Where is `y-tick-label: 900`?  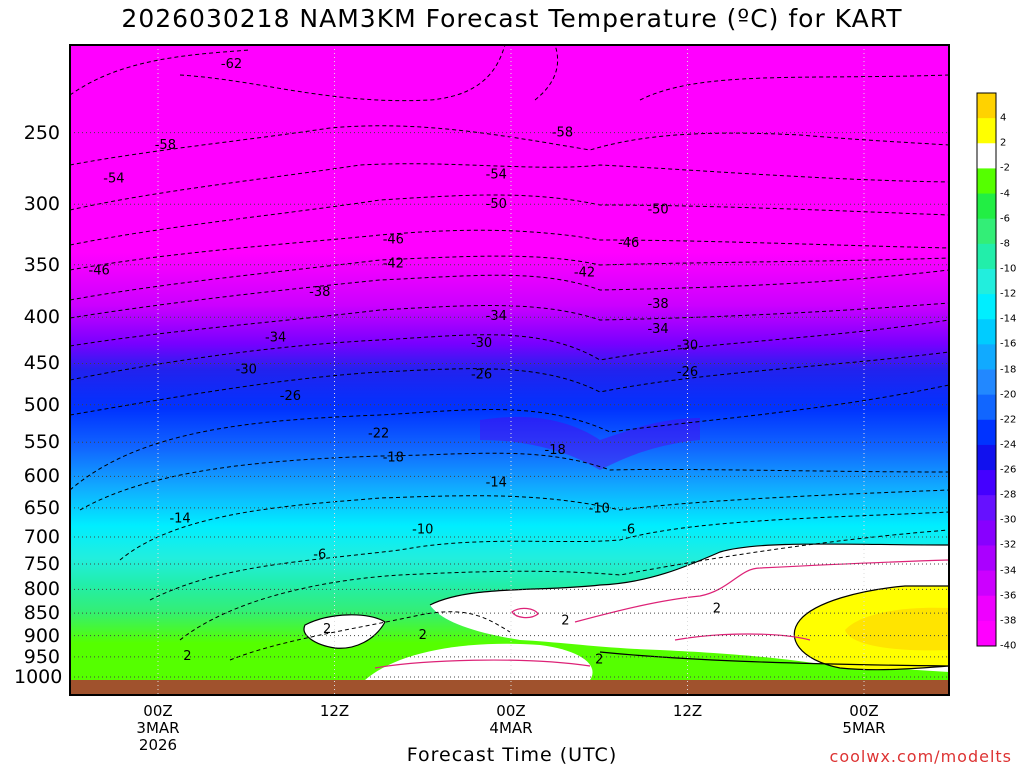 y-tick-label: 900 is located at coordinates (41, 635).